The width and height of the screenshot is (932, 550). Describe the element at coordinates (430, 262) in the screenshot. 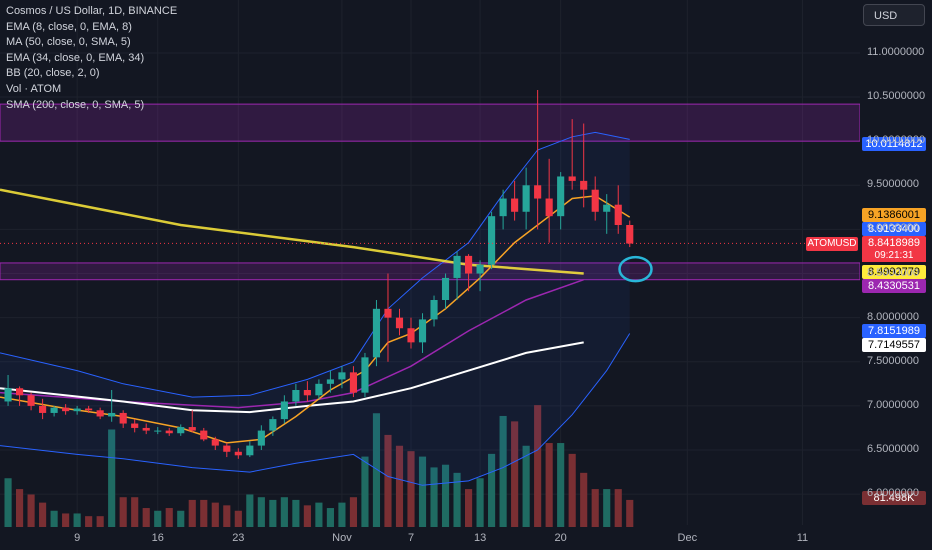

I see `annotations` at that location.